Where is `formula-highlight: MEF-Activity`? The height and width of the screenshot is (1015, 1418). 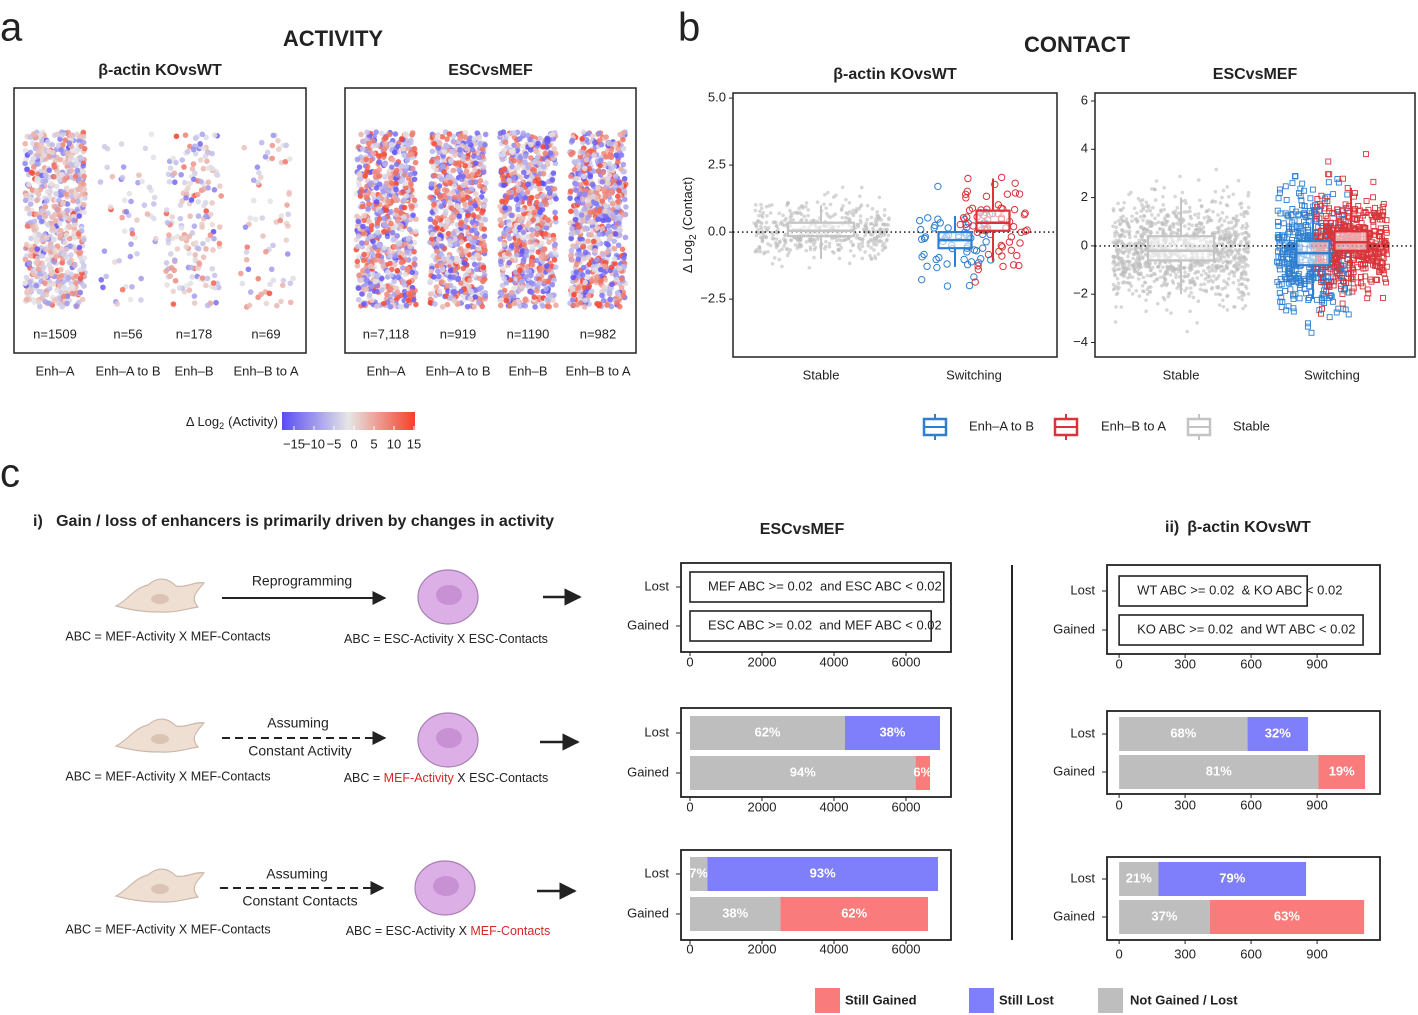 formula-highlight: MEF-Activity is located at coordinates (419, 778).